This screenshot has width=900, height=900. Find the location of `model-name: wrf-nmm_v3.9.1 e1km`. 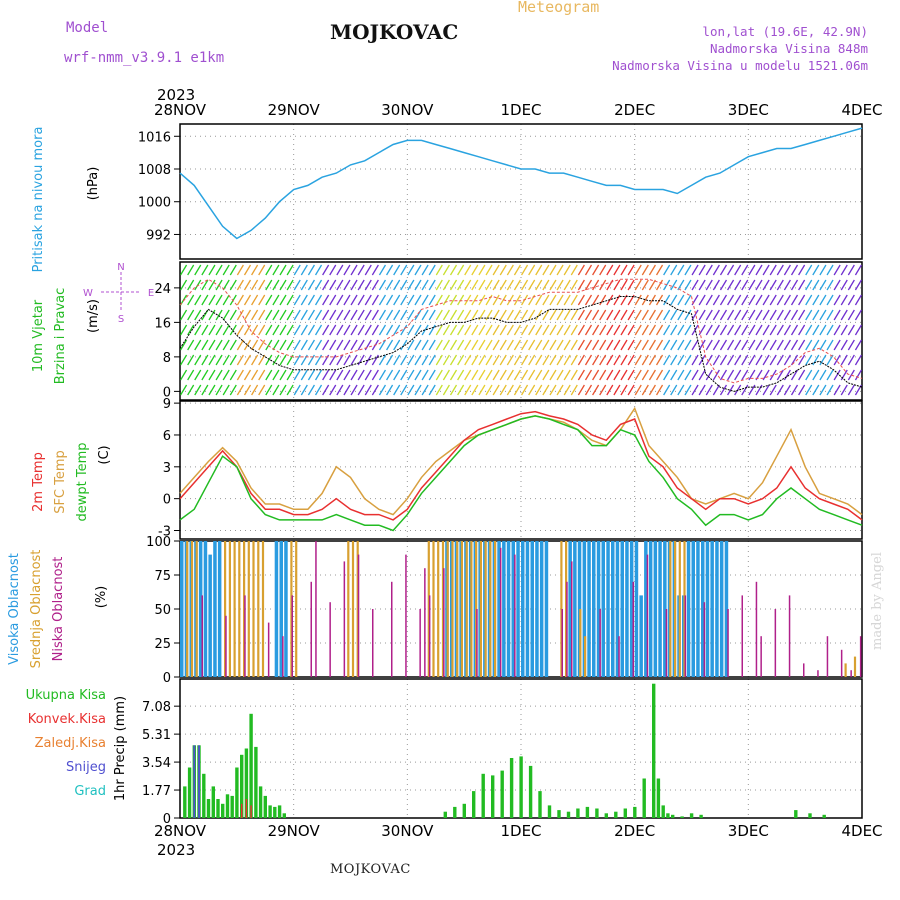

model-name: wrf-nmm_v3.9.1 e1km is located at coordinates (144, 58).